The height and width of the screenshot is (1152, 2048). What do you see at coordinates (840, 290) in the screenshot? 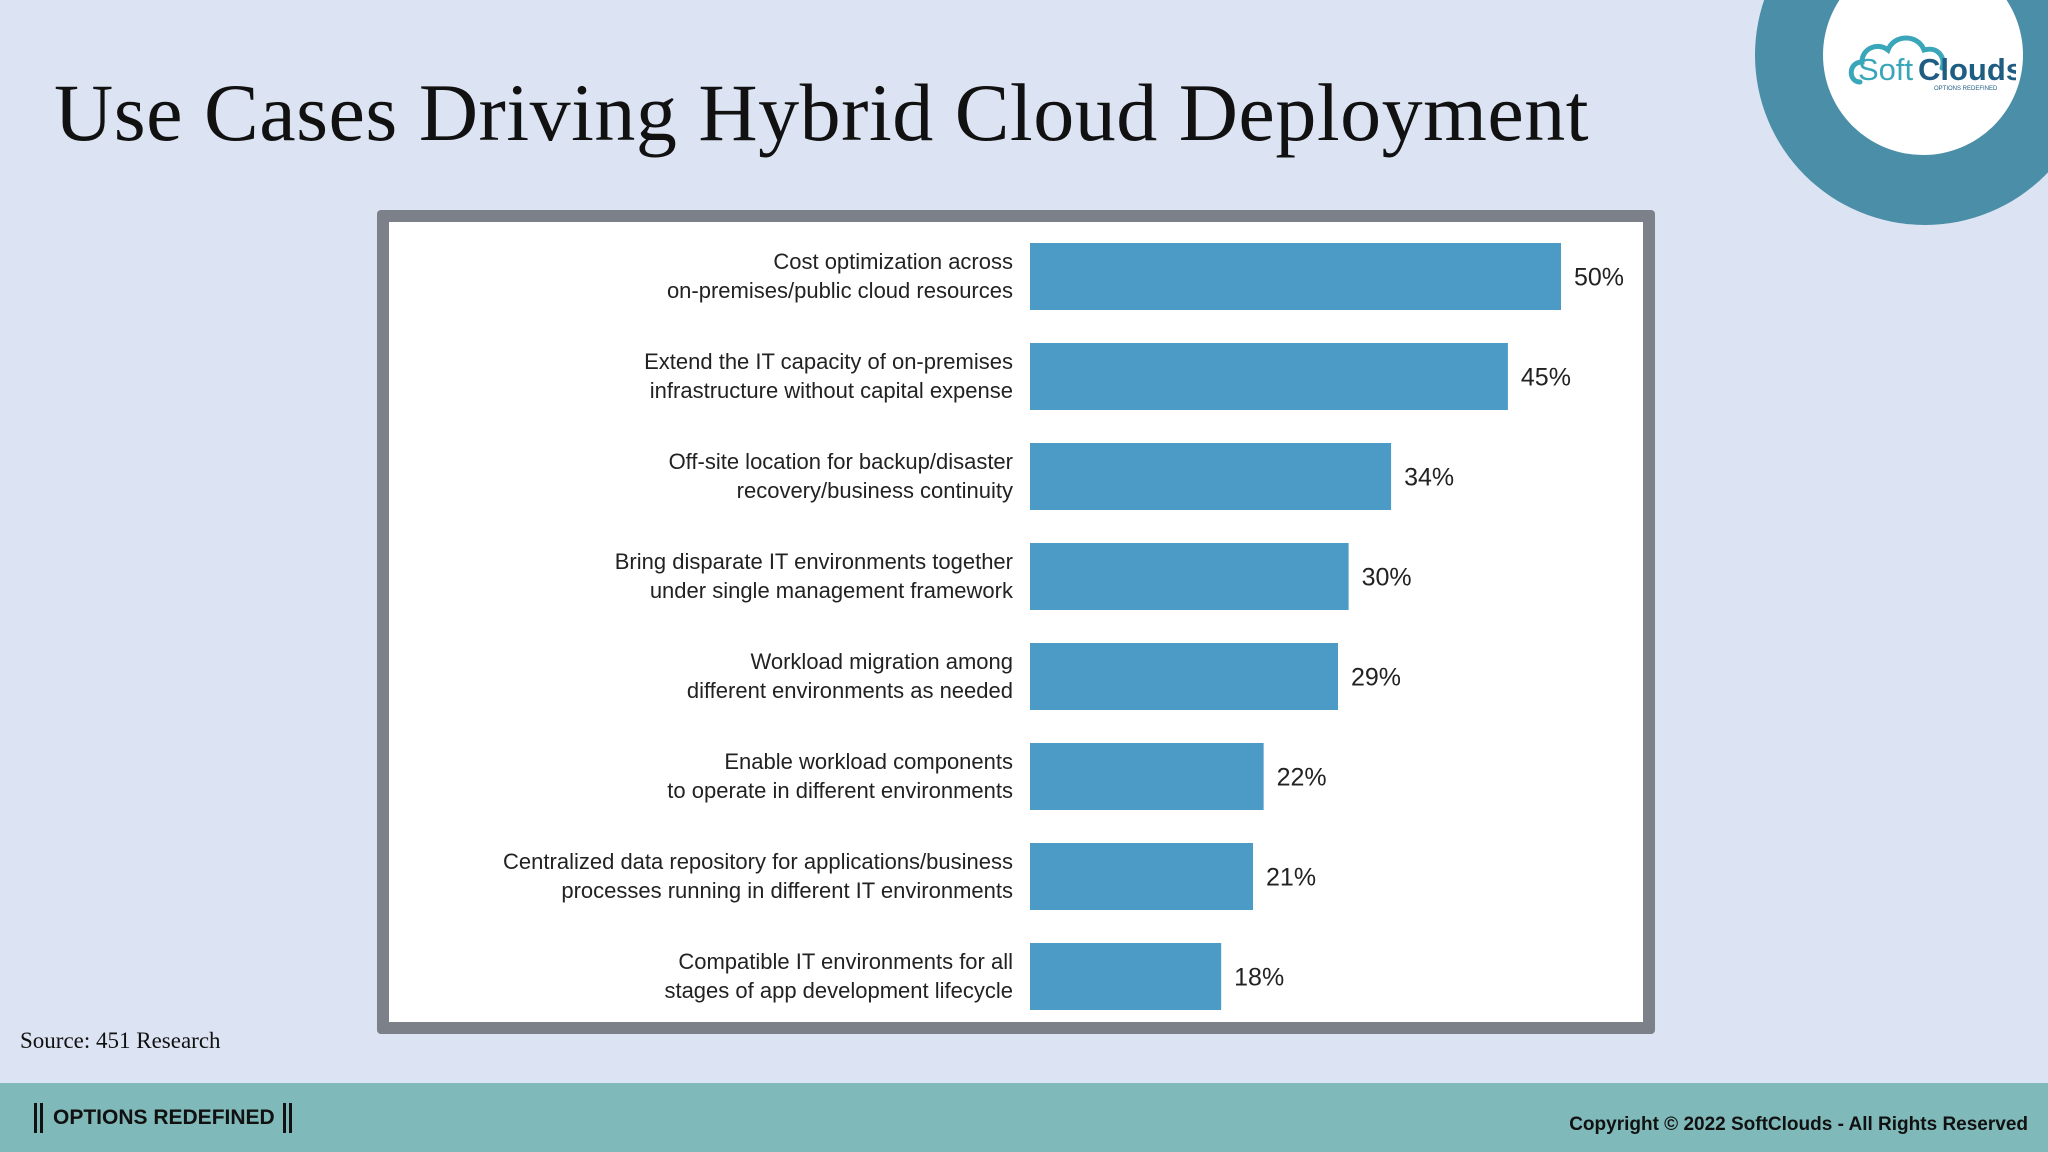
I see `category-label: on-premises/public cloud resources` at bounding box center [840, 290].